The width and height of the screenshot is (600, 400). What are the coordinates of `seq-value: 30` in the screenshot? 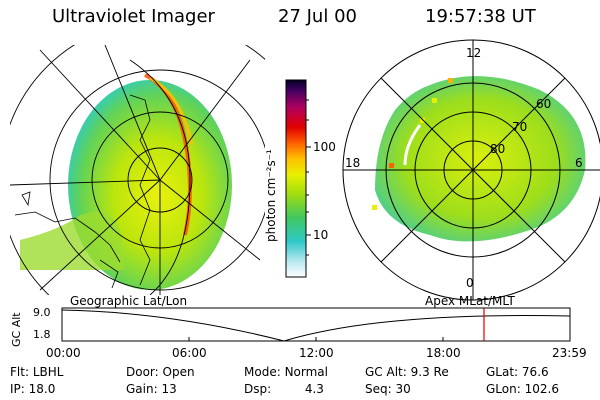 It's located at (403, 389).